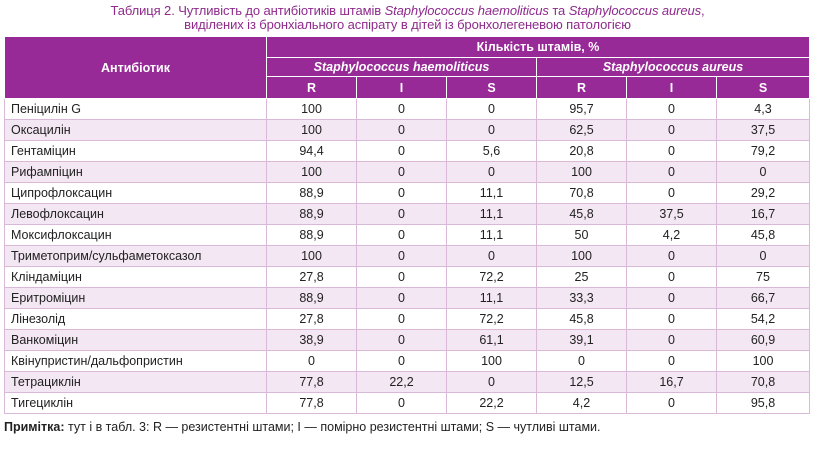 Image resolution: width=815 pixels, height=457 pixels. What do you see at coordinates (135, 277) in the screenshot?
I see `antibiotic-name: Кліндаміцин` at bounding box center [135, 277].